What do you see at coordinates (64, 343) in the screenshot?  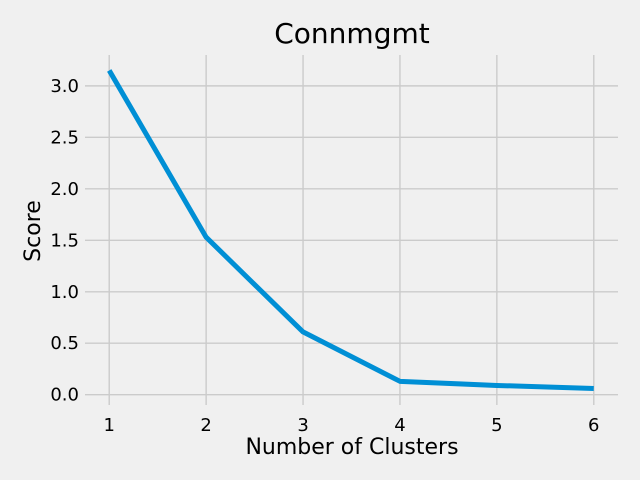 I see `y-tick-label: 0.5` at bounding box center [64, 343].